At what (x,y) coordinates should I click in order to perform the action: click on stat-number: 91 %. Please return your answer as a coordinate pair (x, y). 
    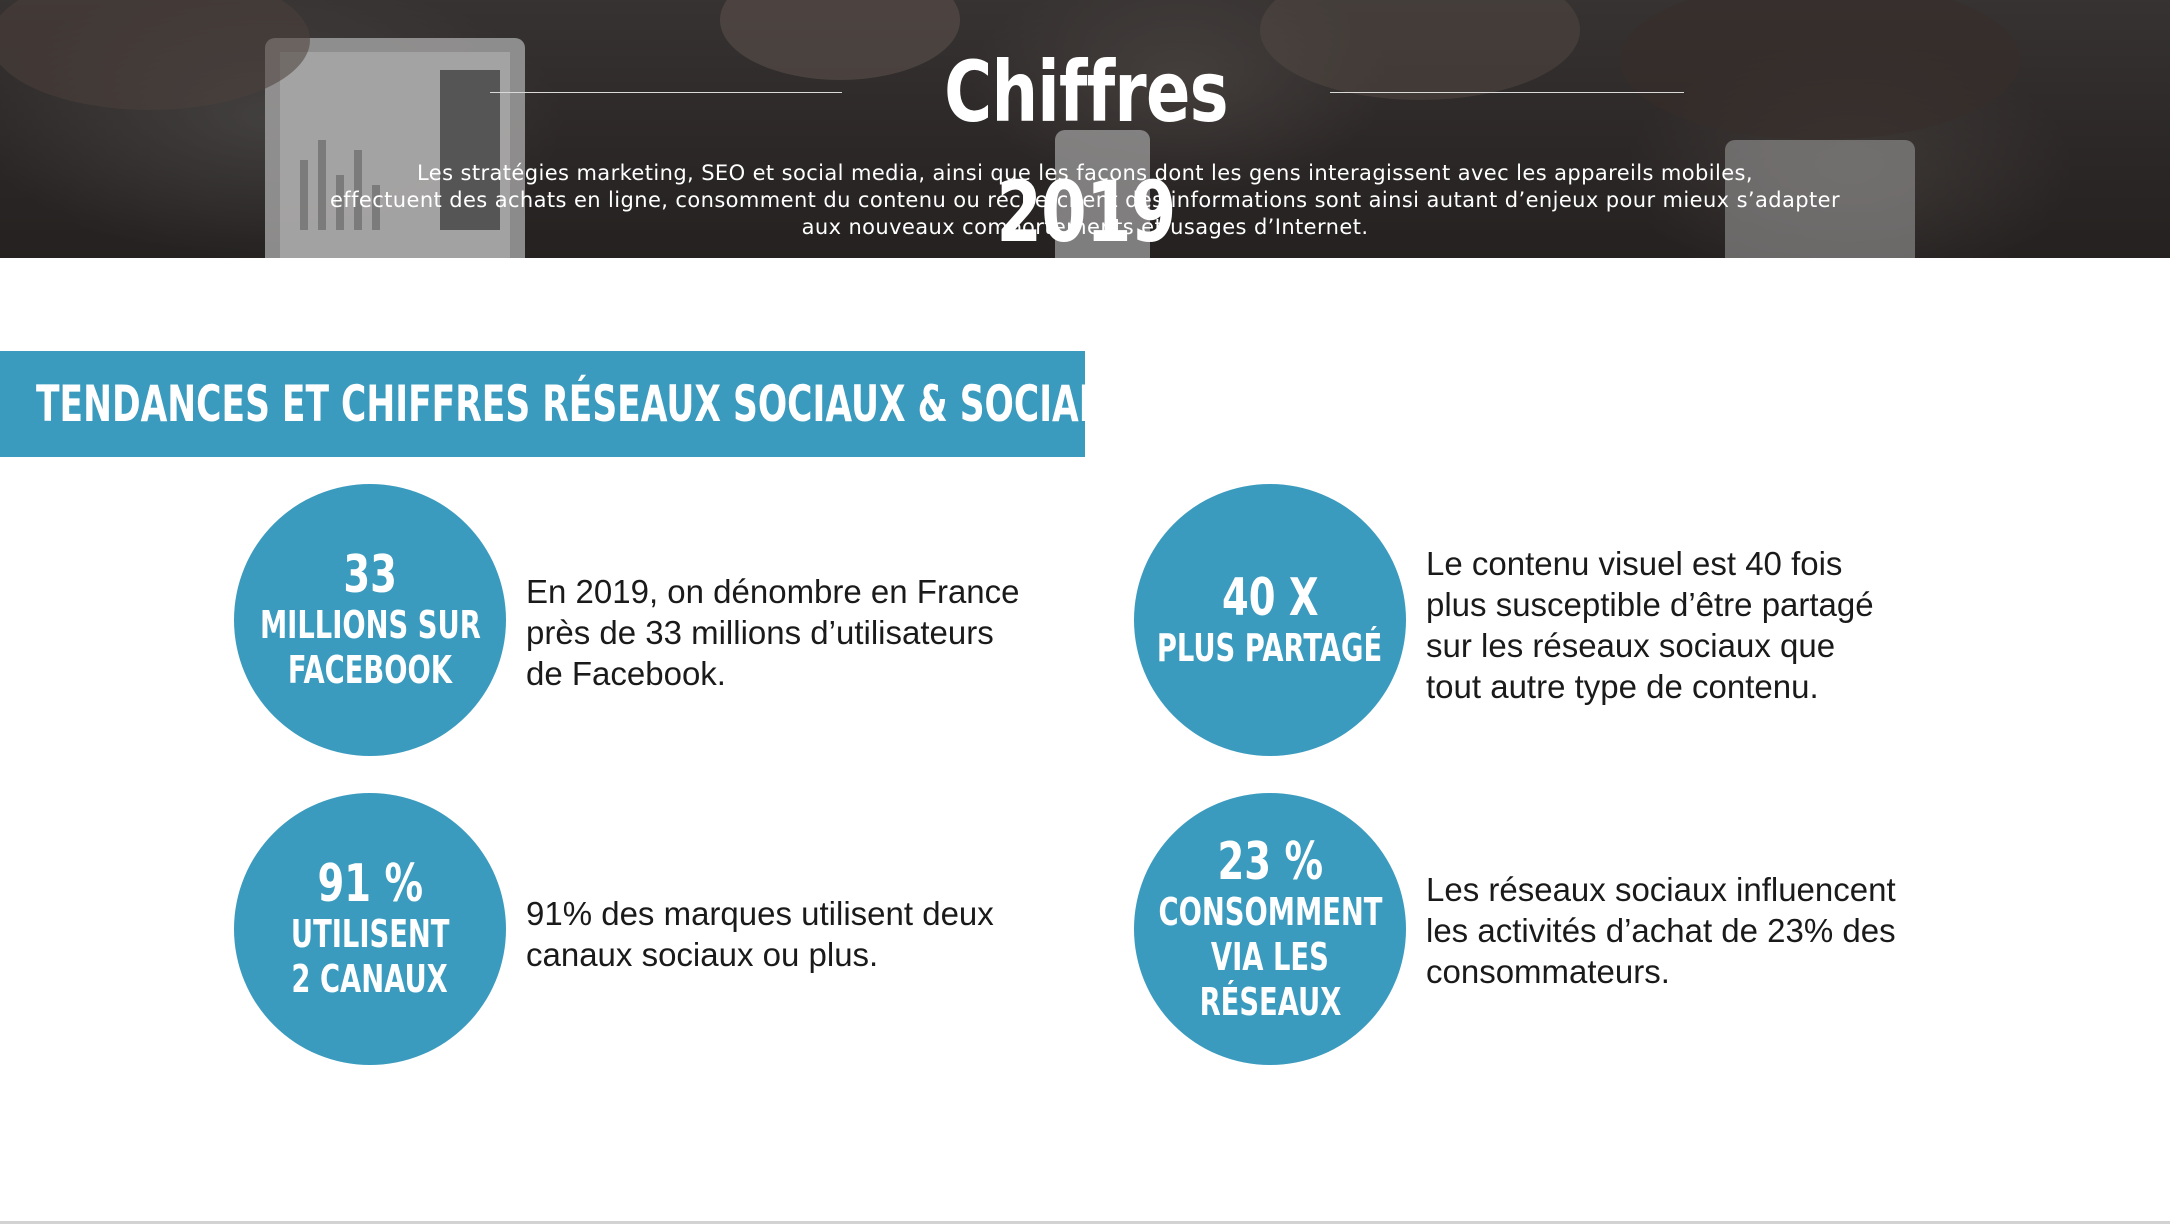
    Looking at the image, I should click on (370, 884).